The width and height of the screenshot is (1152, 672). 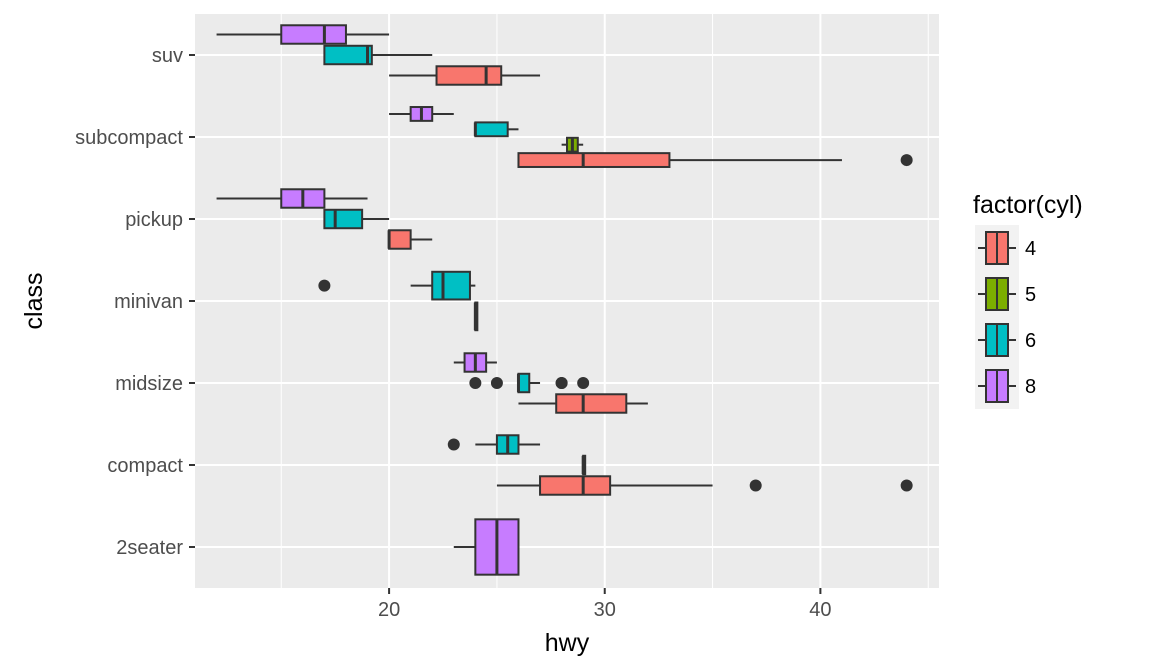 What do you see at coordinates (421, 114) in the screenshot?
I see `box-subcompact-cyl8` at bounding box center [421, 114].